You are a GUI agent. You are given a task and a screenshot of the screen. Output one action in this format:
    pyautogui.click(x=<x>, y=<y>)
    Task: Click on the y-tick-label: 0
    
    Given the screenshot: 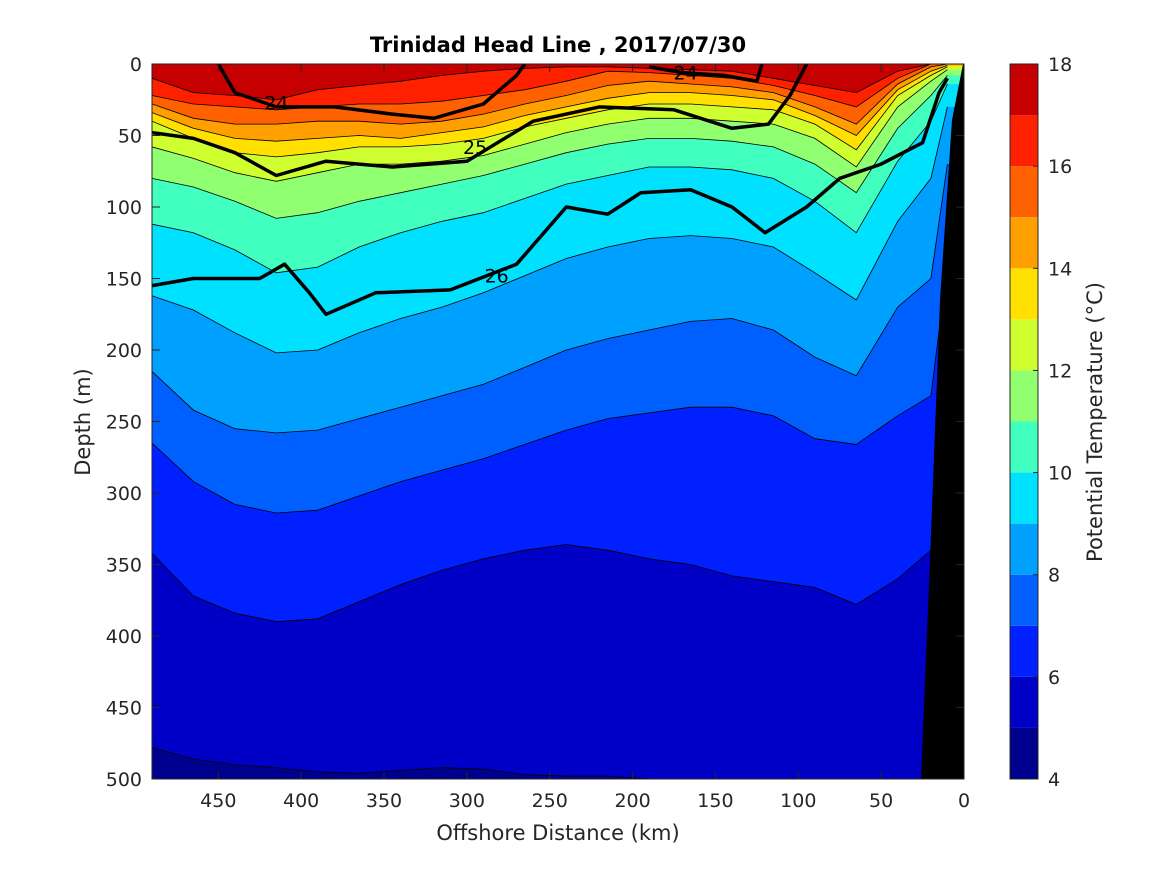 What is the action you would take?
    pyautogui.click(x=136, y=65)
    